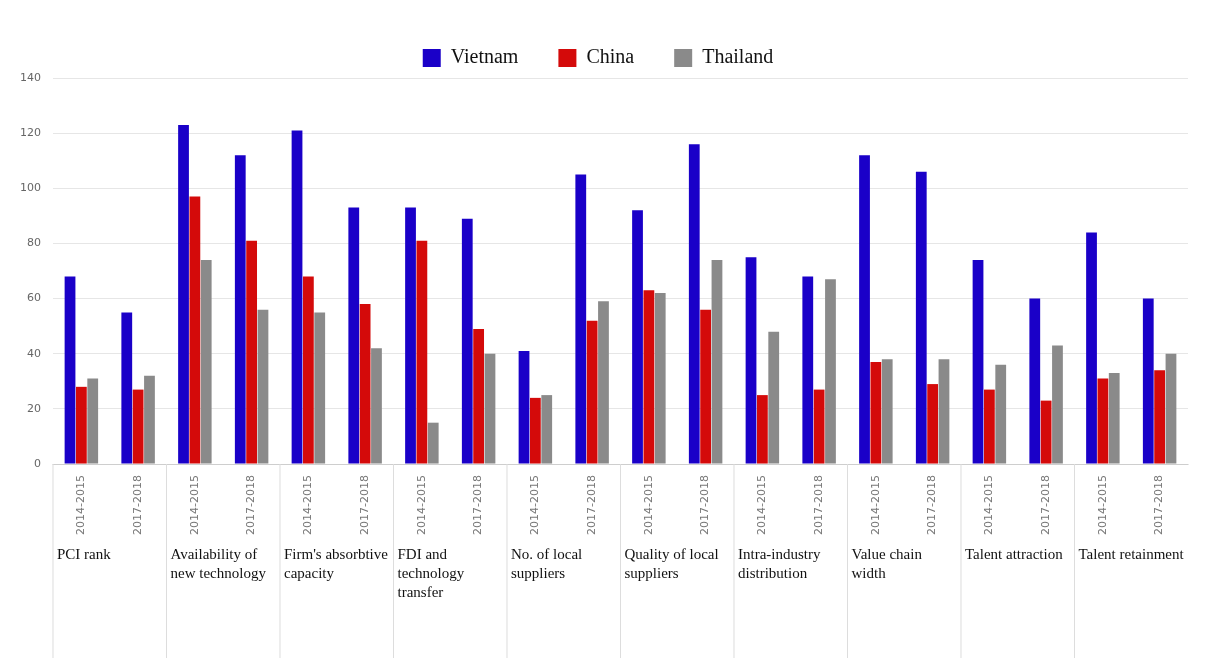 The width and height of the screenshot is (1206, 667). I want to click on legend-label: Vietnam, so click(484, 56).